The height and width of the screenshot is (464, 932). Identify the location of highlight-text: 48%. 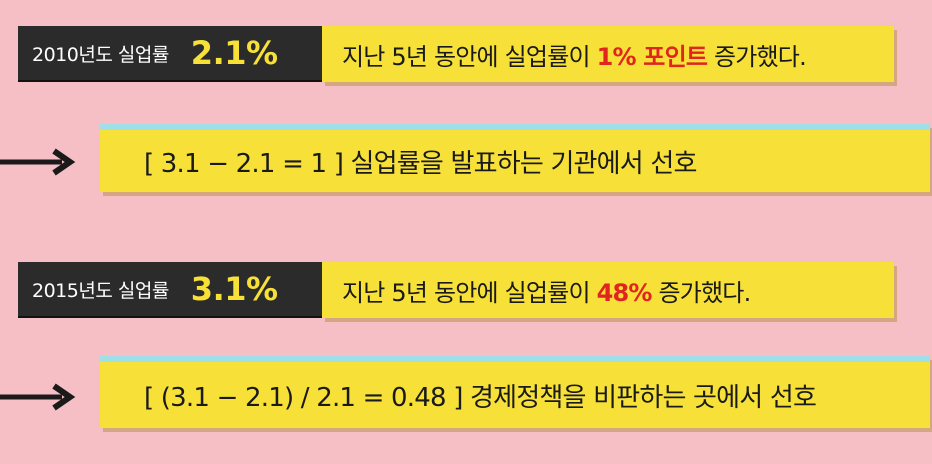
(624, 292).